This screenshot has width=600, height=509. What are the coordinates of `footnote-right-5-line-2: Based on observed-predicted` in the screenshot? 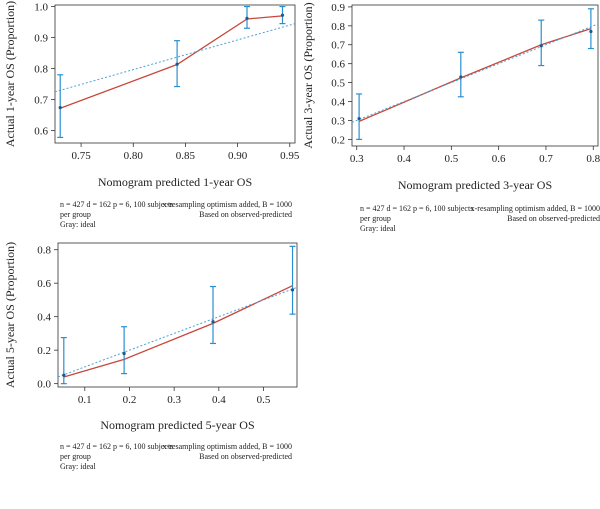 It's located at (245, 456).